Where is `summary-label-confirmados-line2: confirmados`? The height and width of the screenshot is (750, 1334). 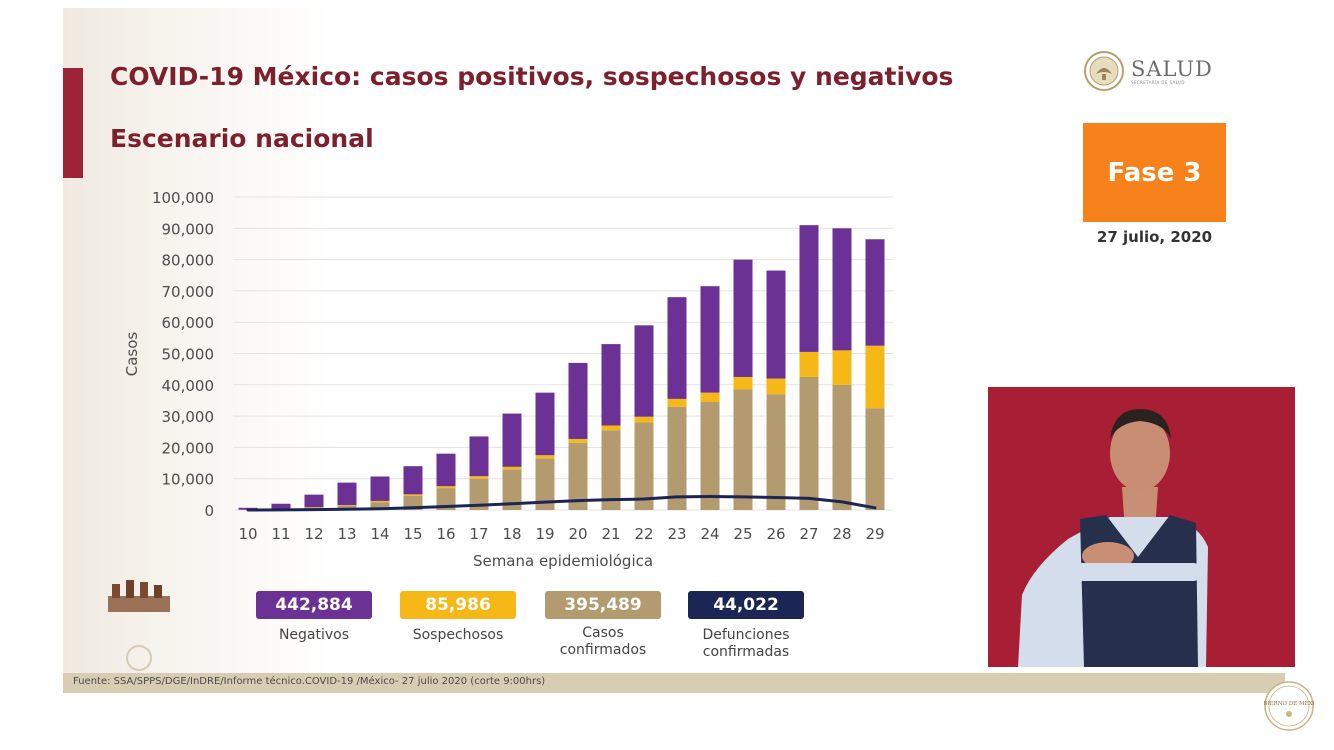 summary-label-confirmados-line2: confirmados is located at coordinates (603, 650).